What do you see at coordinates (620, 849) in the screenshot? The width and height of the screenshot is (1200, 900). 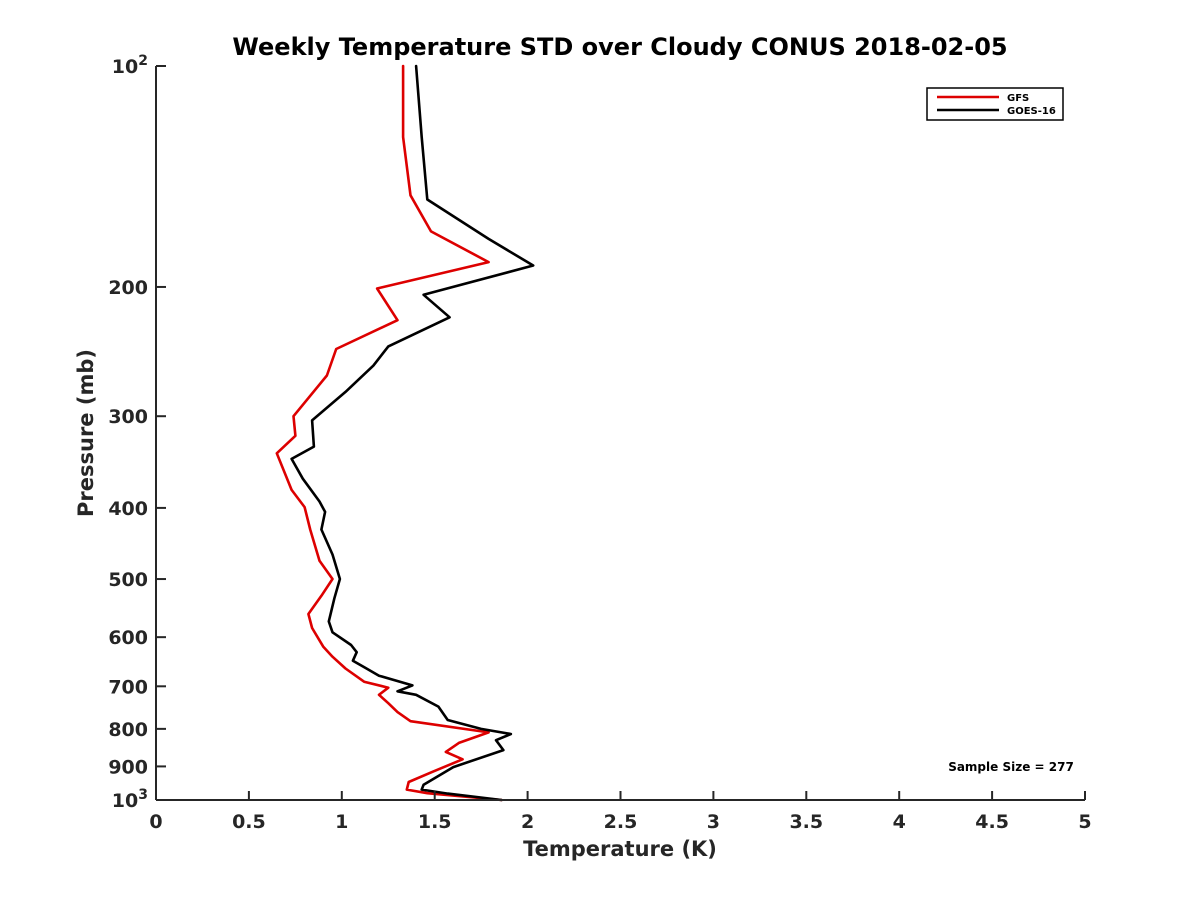 I see `x-axis-label: Temperature (K)` at bounding box center [620, 849].